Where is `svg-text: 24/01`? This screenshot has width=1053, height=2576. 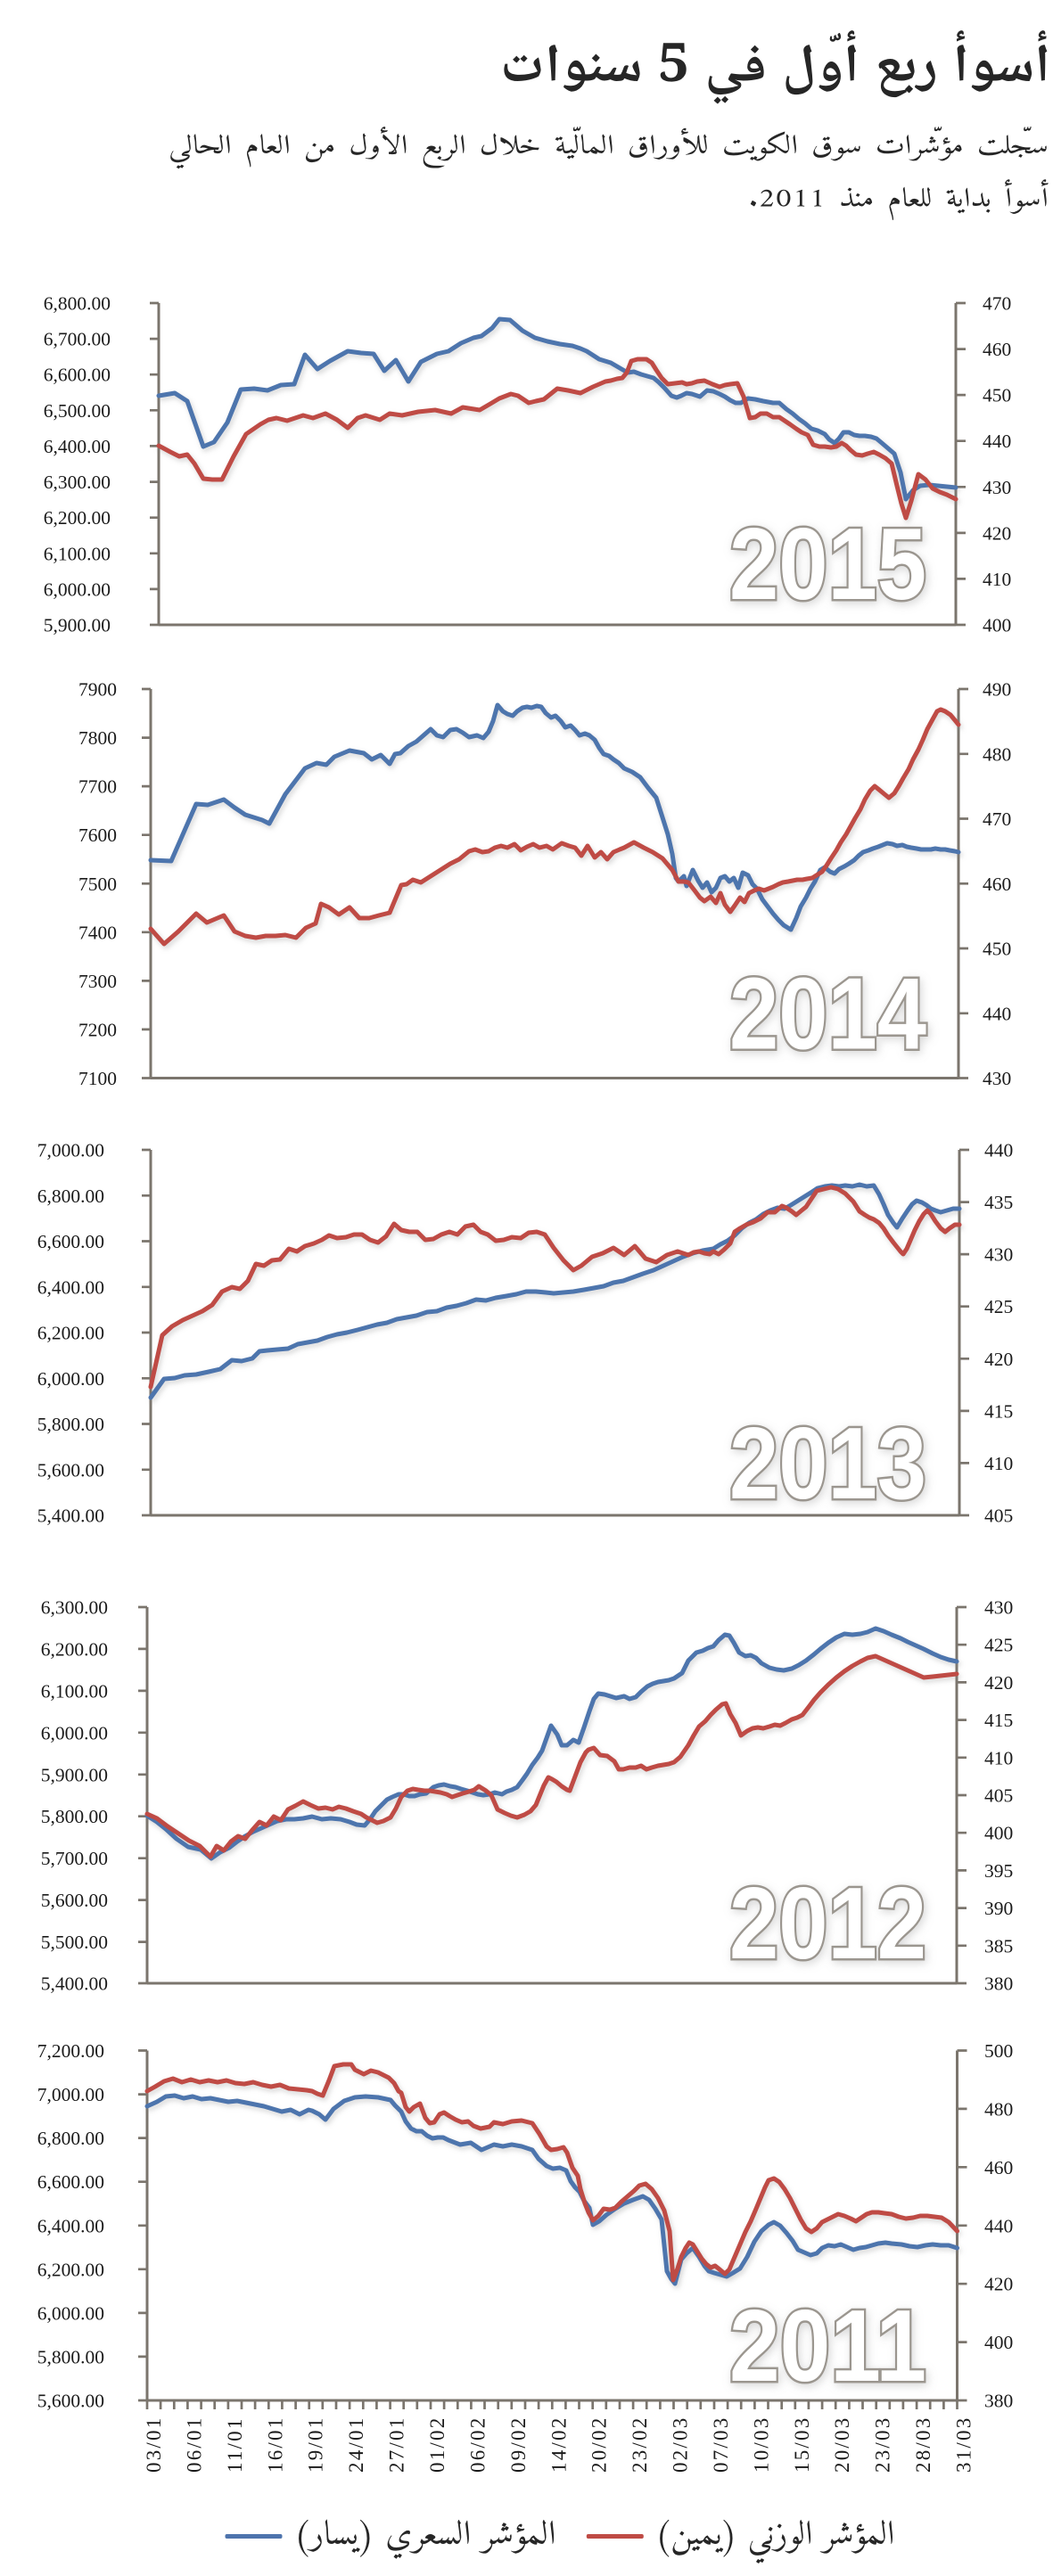
svg-text: 24/01 is located at coordinates (356, 2444).